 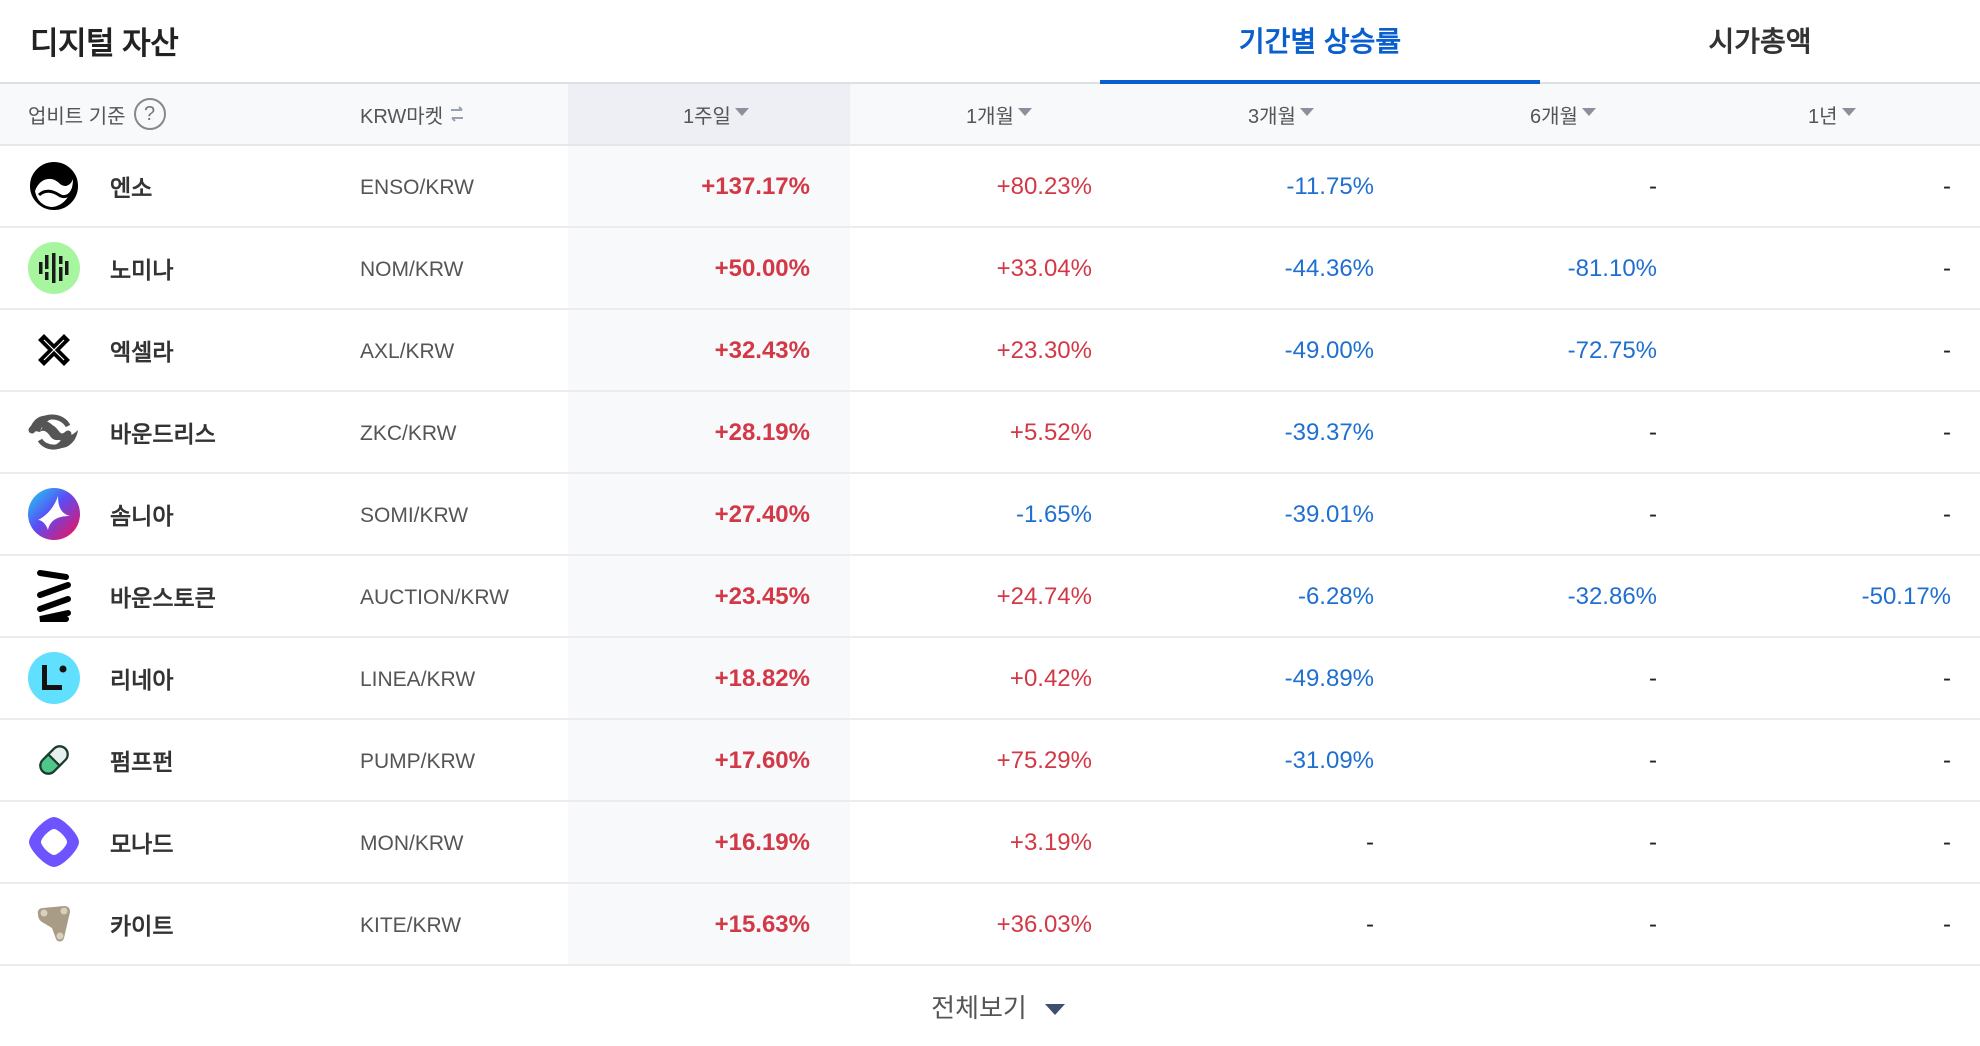 I want to click on swap-arrows-icon, so click(x=457, y=114).